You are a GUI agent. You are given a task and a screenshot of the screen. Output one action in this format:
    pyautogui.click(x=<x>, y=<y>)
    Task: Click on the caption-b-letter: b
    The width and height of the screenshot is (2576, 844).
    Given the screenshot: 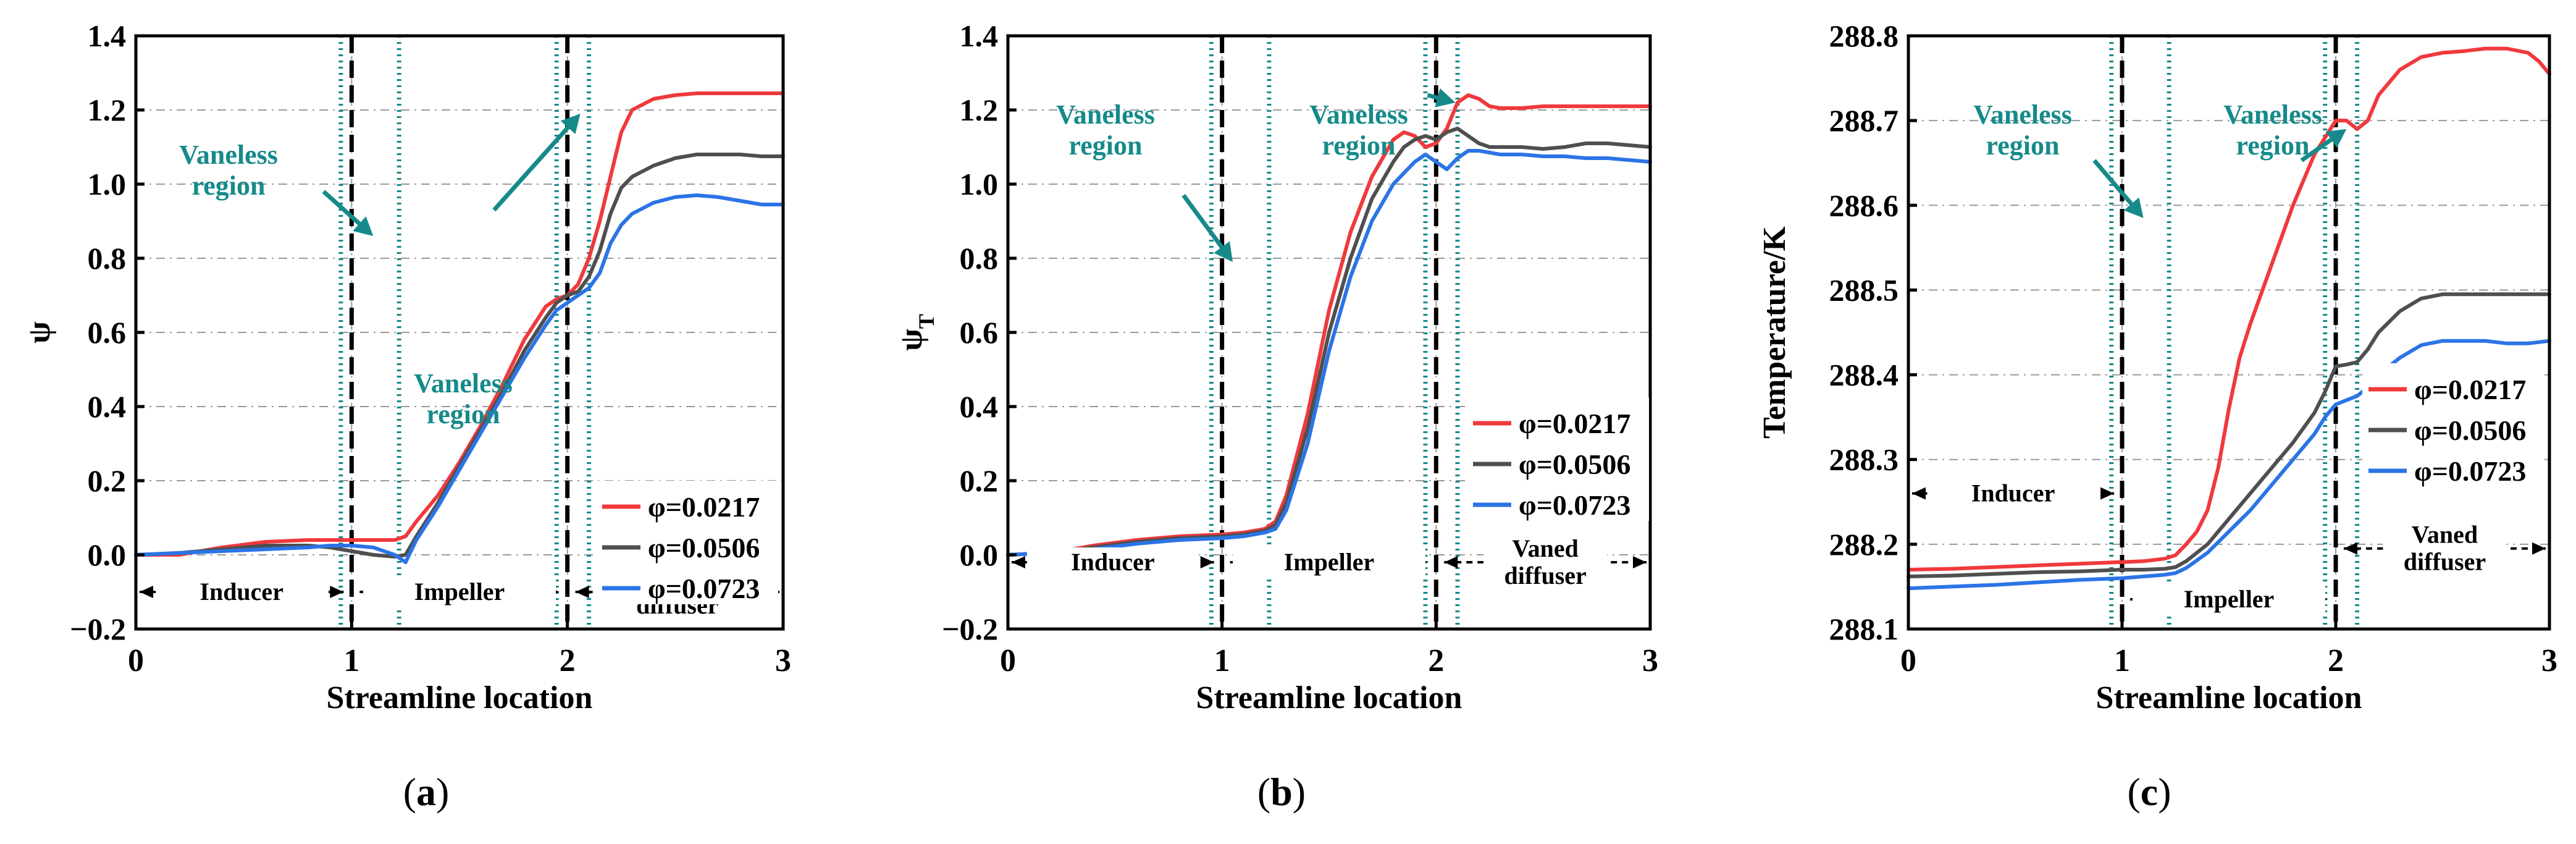 What is the action you would take?
    pyautogui.click(x=1282, y=792)
    